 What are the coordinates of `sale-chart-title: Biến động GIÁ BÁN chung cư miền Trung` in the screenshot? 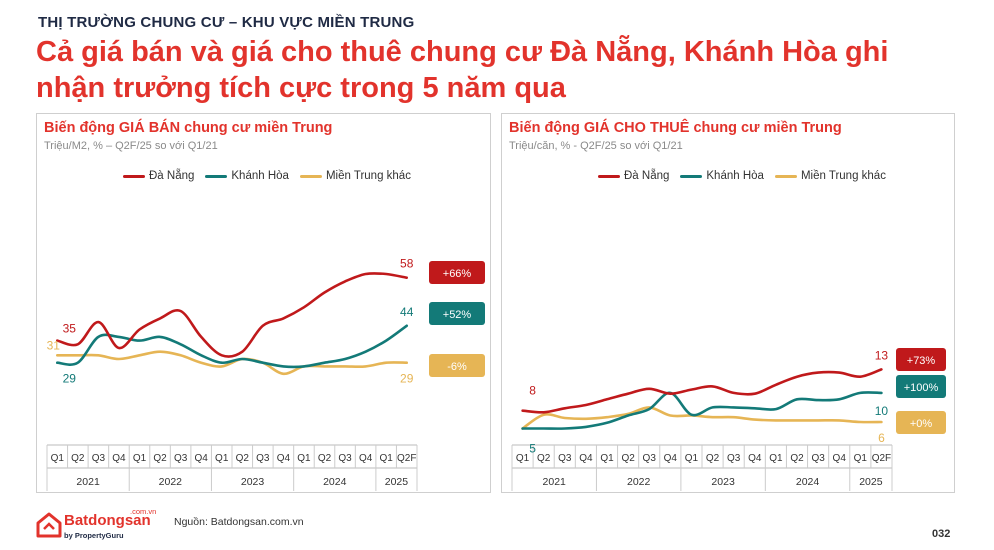 It's located at (188, 128).